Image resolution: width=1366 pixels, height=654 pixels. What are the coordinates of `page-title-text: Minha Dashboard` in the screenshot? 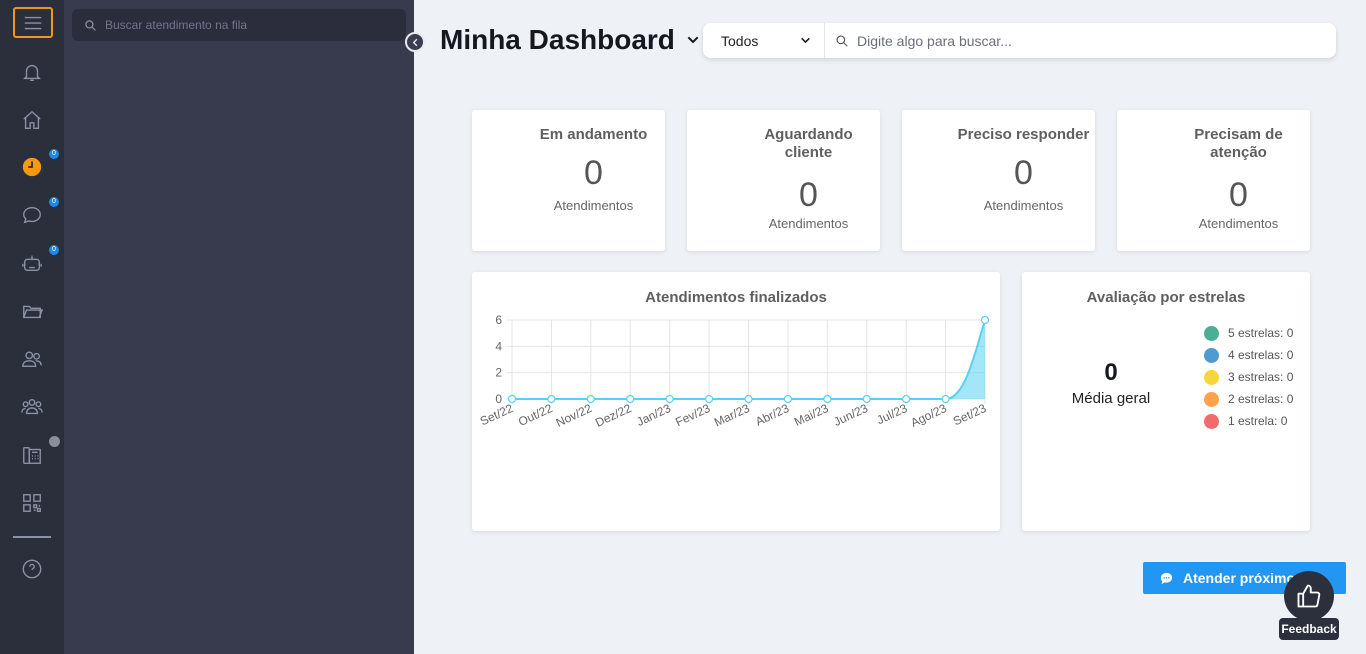 It's located at (557, 39).